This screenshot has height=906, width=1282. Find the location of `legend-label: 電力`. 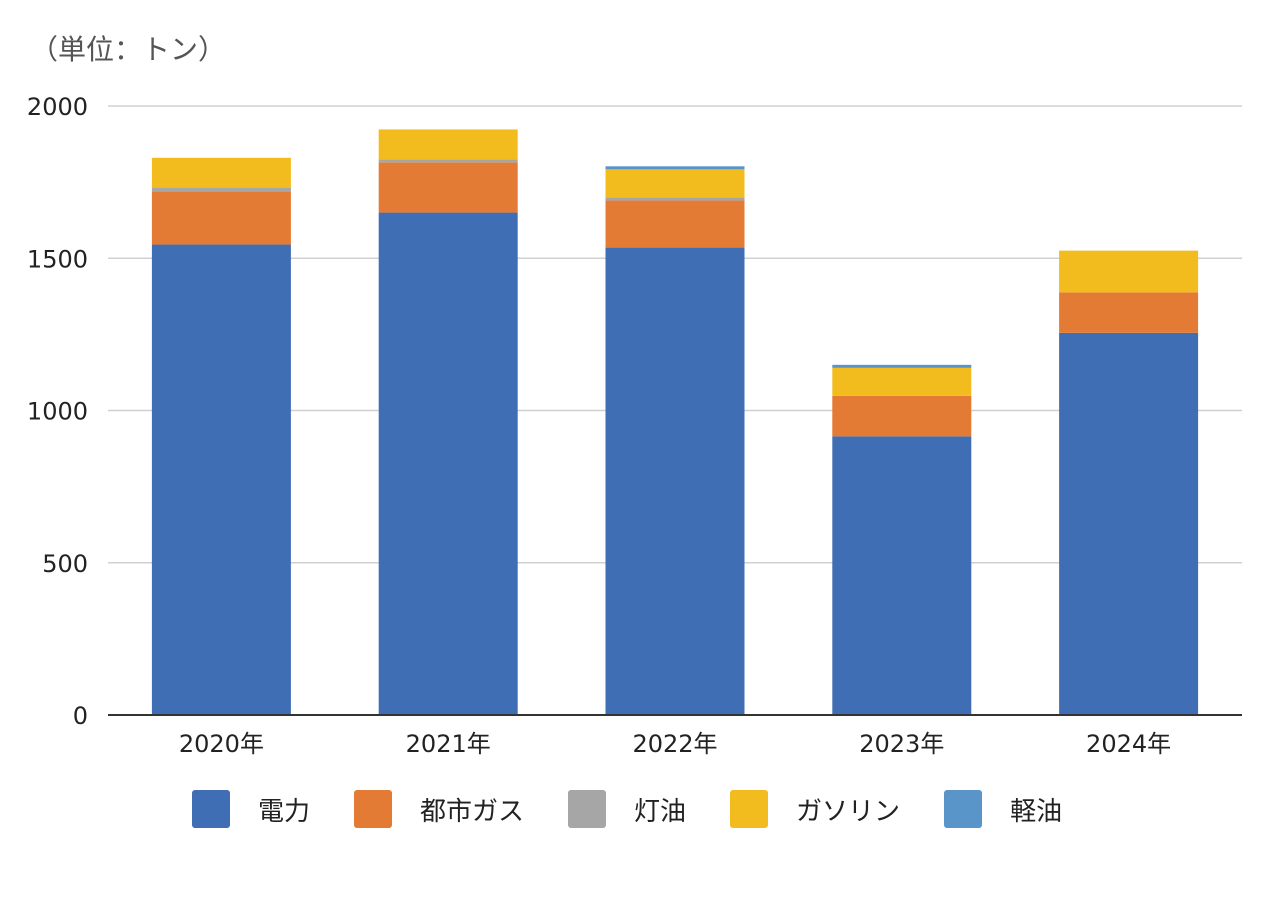

legend-label: 電力 is located at coordinates (284, 811).